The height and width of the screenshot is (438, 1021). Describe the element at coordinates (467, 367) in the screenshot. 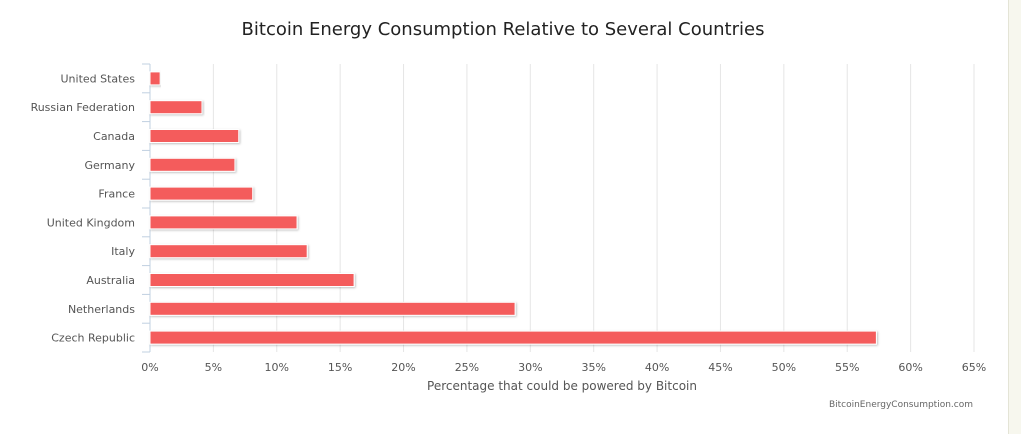

I see `x-tick-label: 25%` at that location.